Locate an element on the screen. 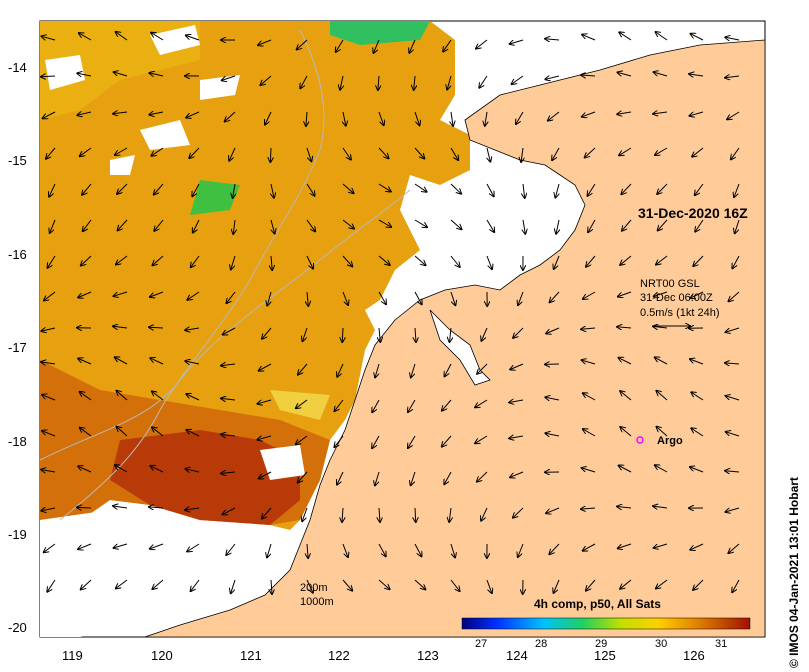 The image size is (809, 672). y-tick-label: -15 is located at coordinates (17, 160).